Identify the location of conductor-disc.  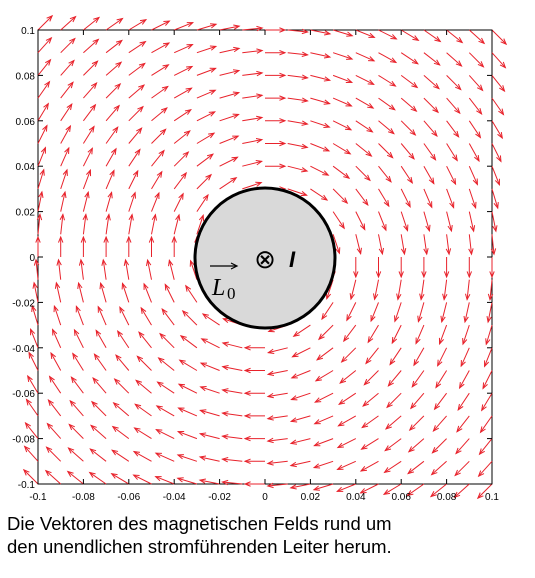
(265, 258).